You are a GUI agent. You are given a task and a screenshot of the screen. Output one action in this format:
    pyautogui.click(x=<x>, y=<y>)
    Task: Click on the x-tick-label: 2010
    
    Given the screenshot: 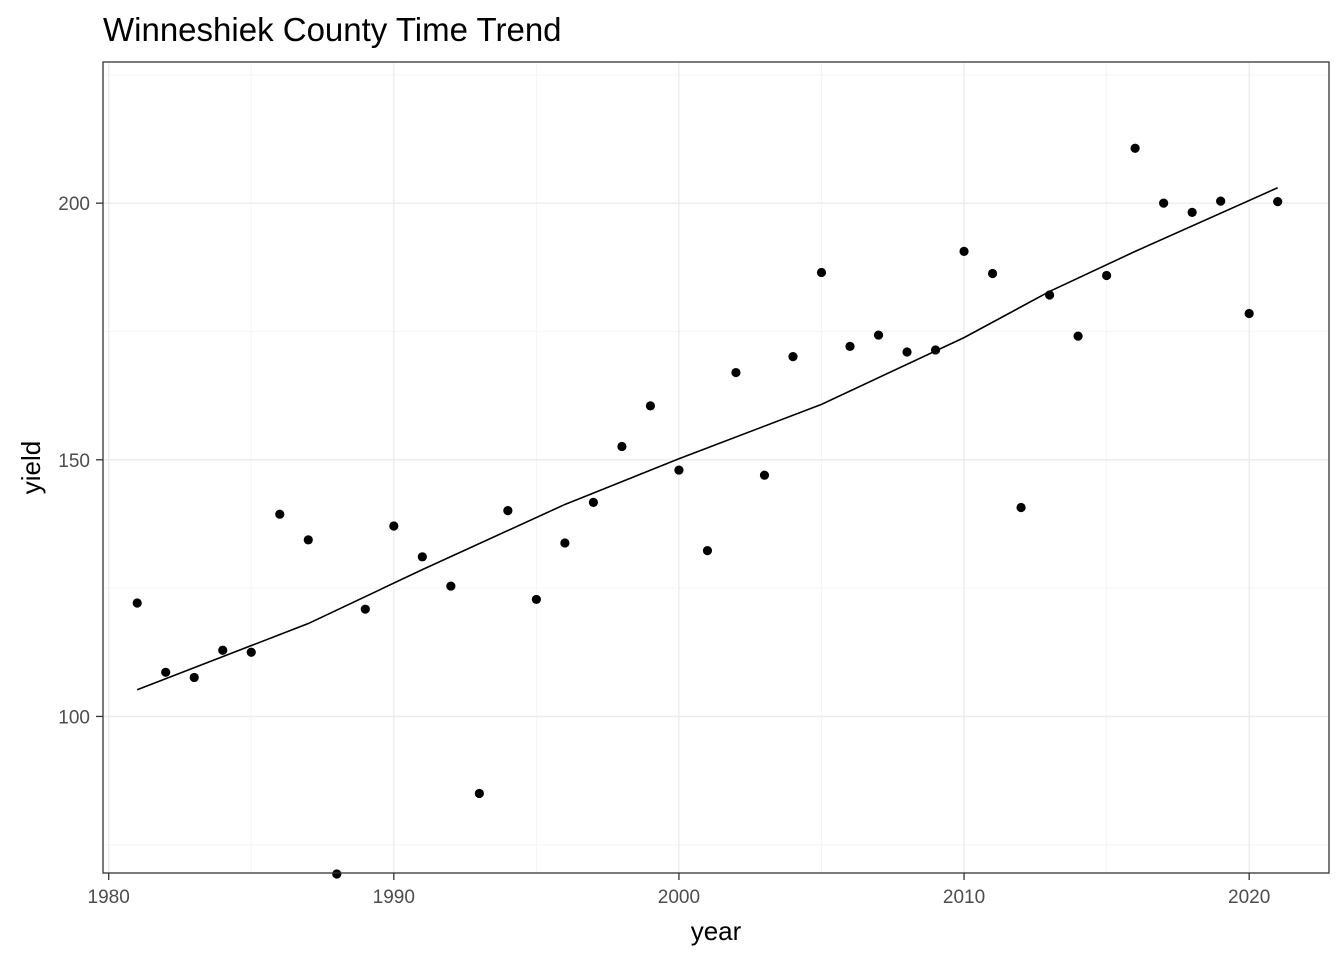 What is the action you would take?
    pyautogui.click(x=964, y=897)
    